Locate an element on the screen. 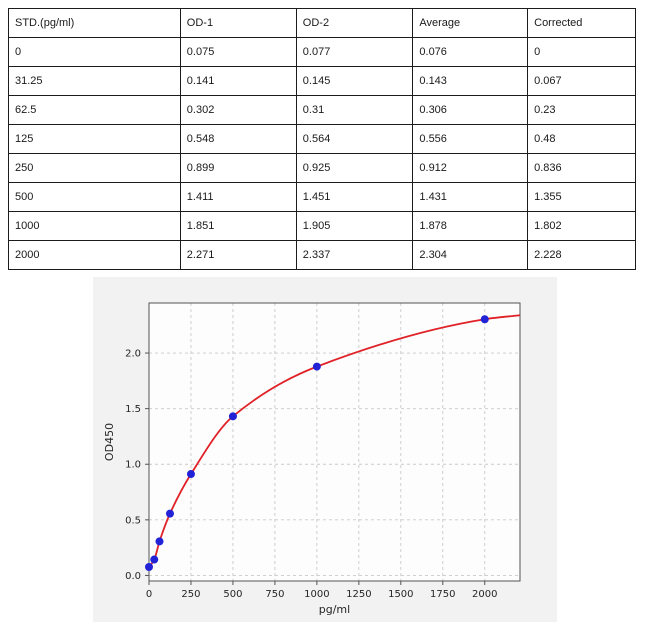  table-cell: 1.905 is located at coordinates (354, 226).